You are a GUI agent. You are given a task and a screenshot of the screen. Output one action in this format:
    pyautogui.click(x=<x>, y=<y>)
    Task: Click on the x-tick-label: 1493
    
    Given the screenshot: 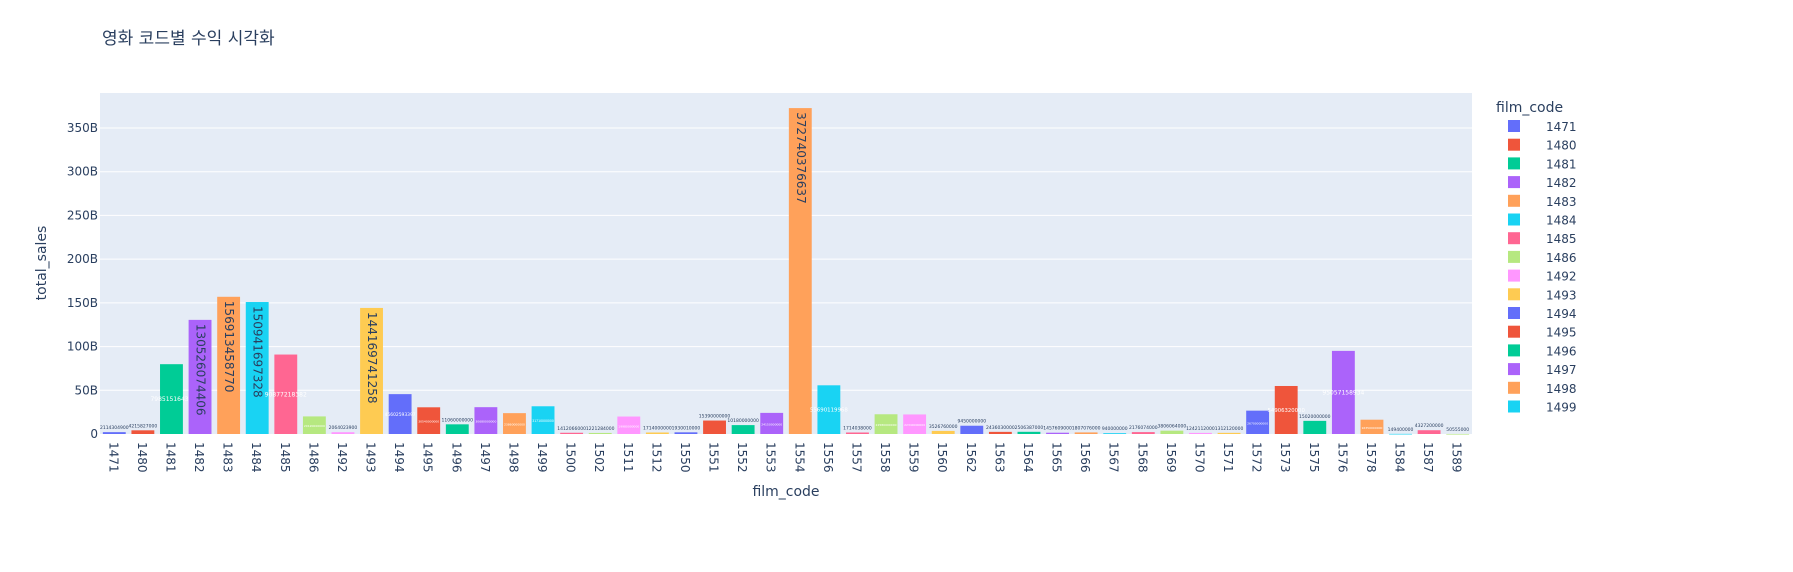 What is the action you would take?
    pyautogui.click(x=371, y=457)
    